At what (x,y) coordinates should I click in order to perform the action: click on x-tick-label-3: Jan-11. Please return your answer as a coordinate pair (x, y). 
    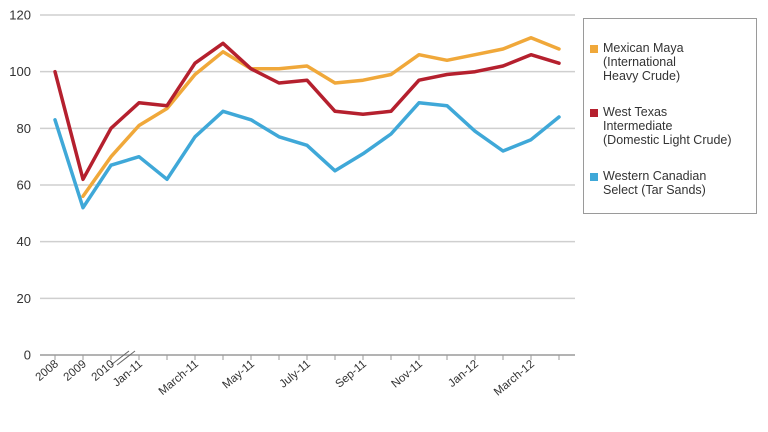
    Looking at the image, I should click on (128, 373).